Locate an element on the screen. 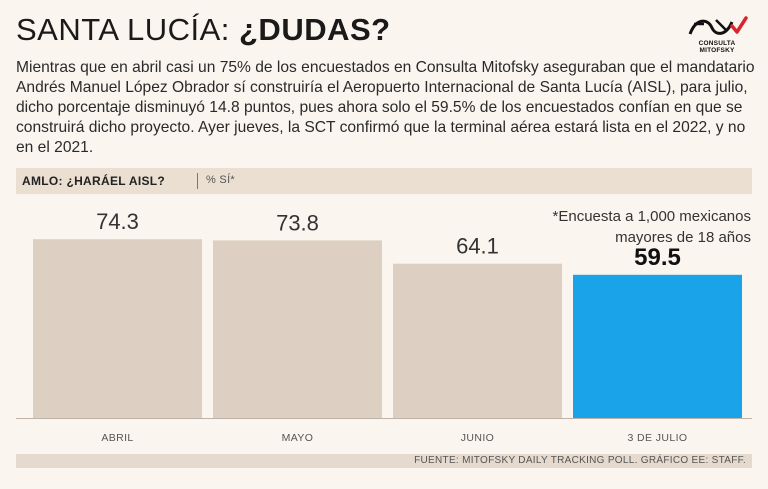 The height and width of the screenshot is (489, 768). mitofsky-logo: CONSULTA MITOFSKY is located at coordinates (717, 34).